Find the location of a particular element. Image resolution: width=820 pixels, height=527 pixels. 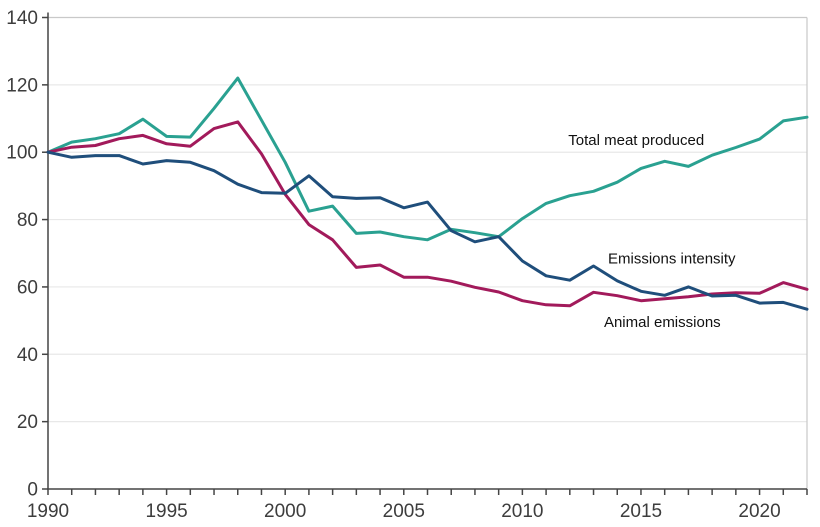

x-tick-label: 2020 is located at coordinates (759, 511).